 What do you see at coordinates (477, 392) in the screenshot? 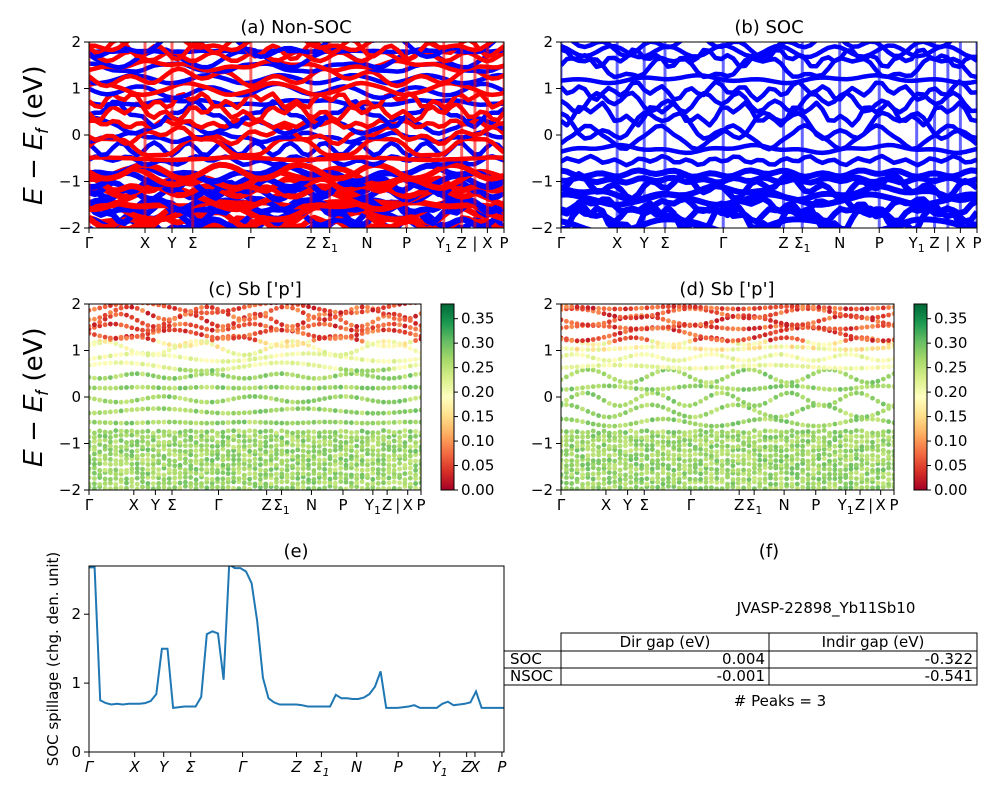
I see `colorbar-tick-label: 0.20` at bounding box center [477, 392].